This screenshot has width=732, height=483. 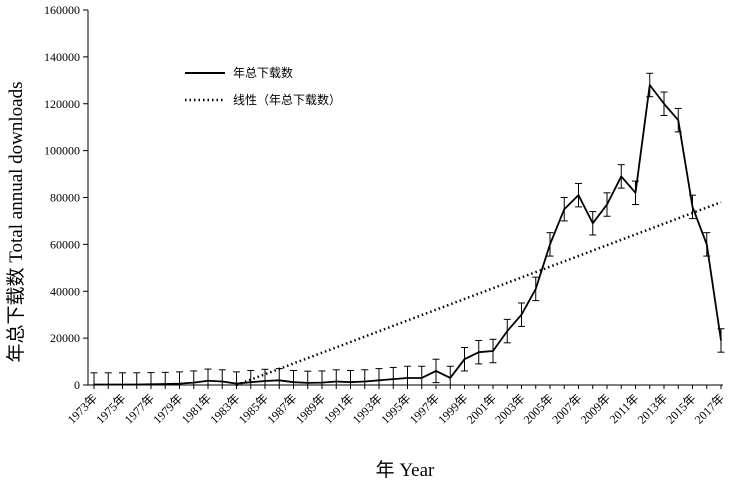 I want to click on y-tick-label: 80000, so click(x=65, y=198).